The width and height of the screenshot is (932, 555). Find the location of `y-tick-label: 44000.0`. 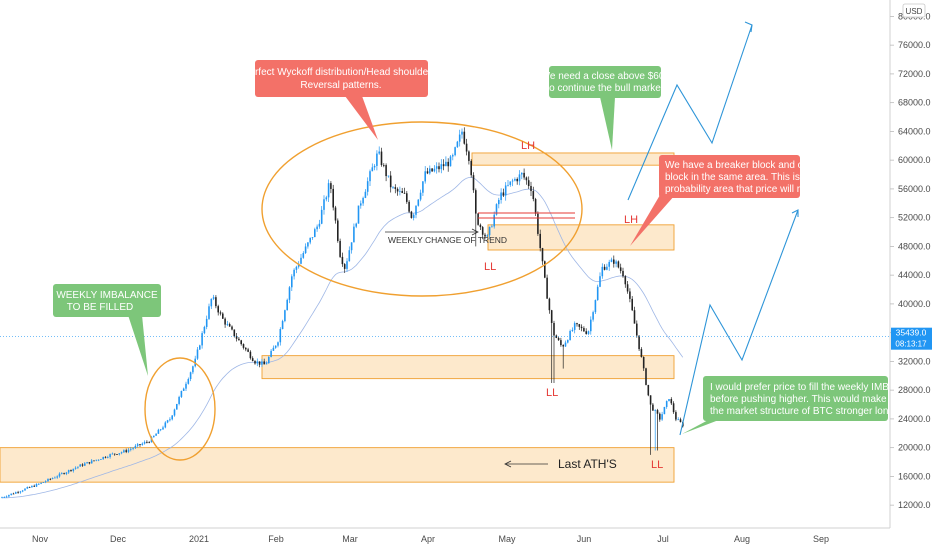

y-tick-label: 44000.0 is located at coordinates (914, 275).